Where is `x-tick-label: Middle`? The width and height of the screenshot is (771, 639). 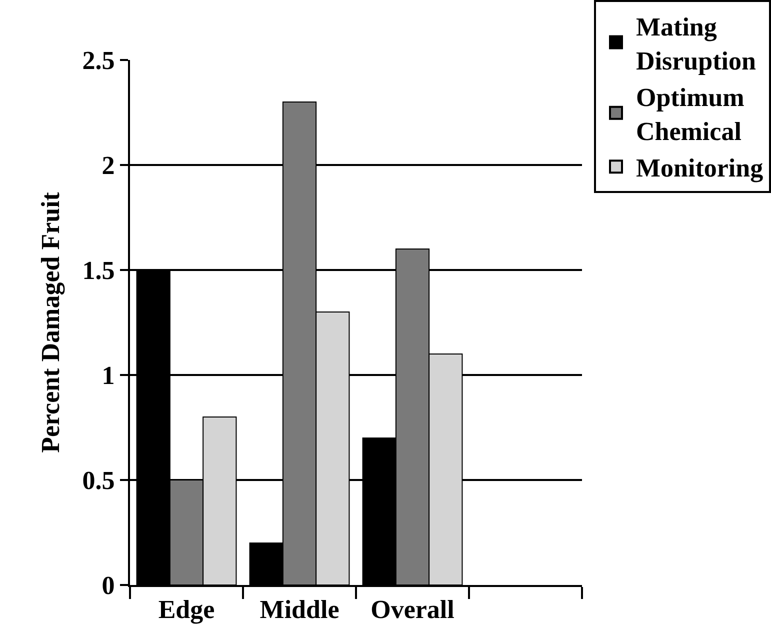
x-tick-label: Middle is located at coordinates (300, 609).